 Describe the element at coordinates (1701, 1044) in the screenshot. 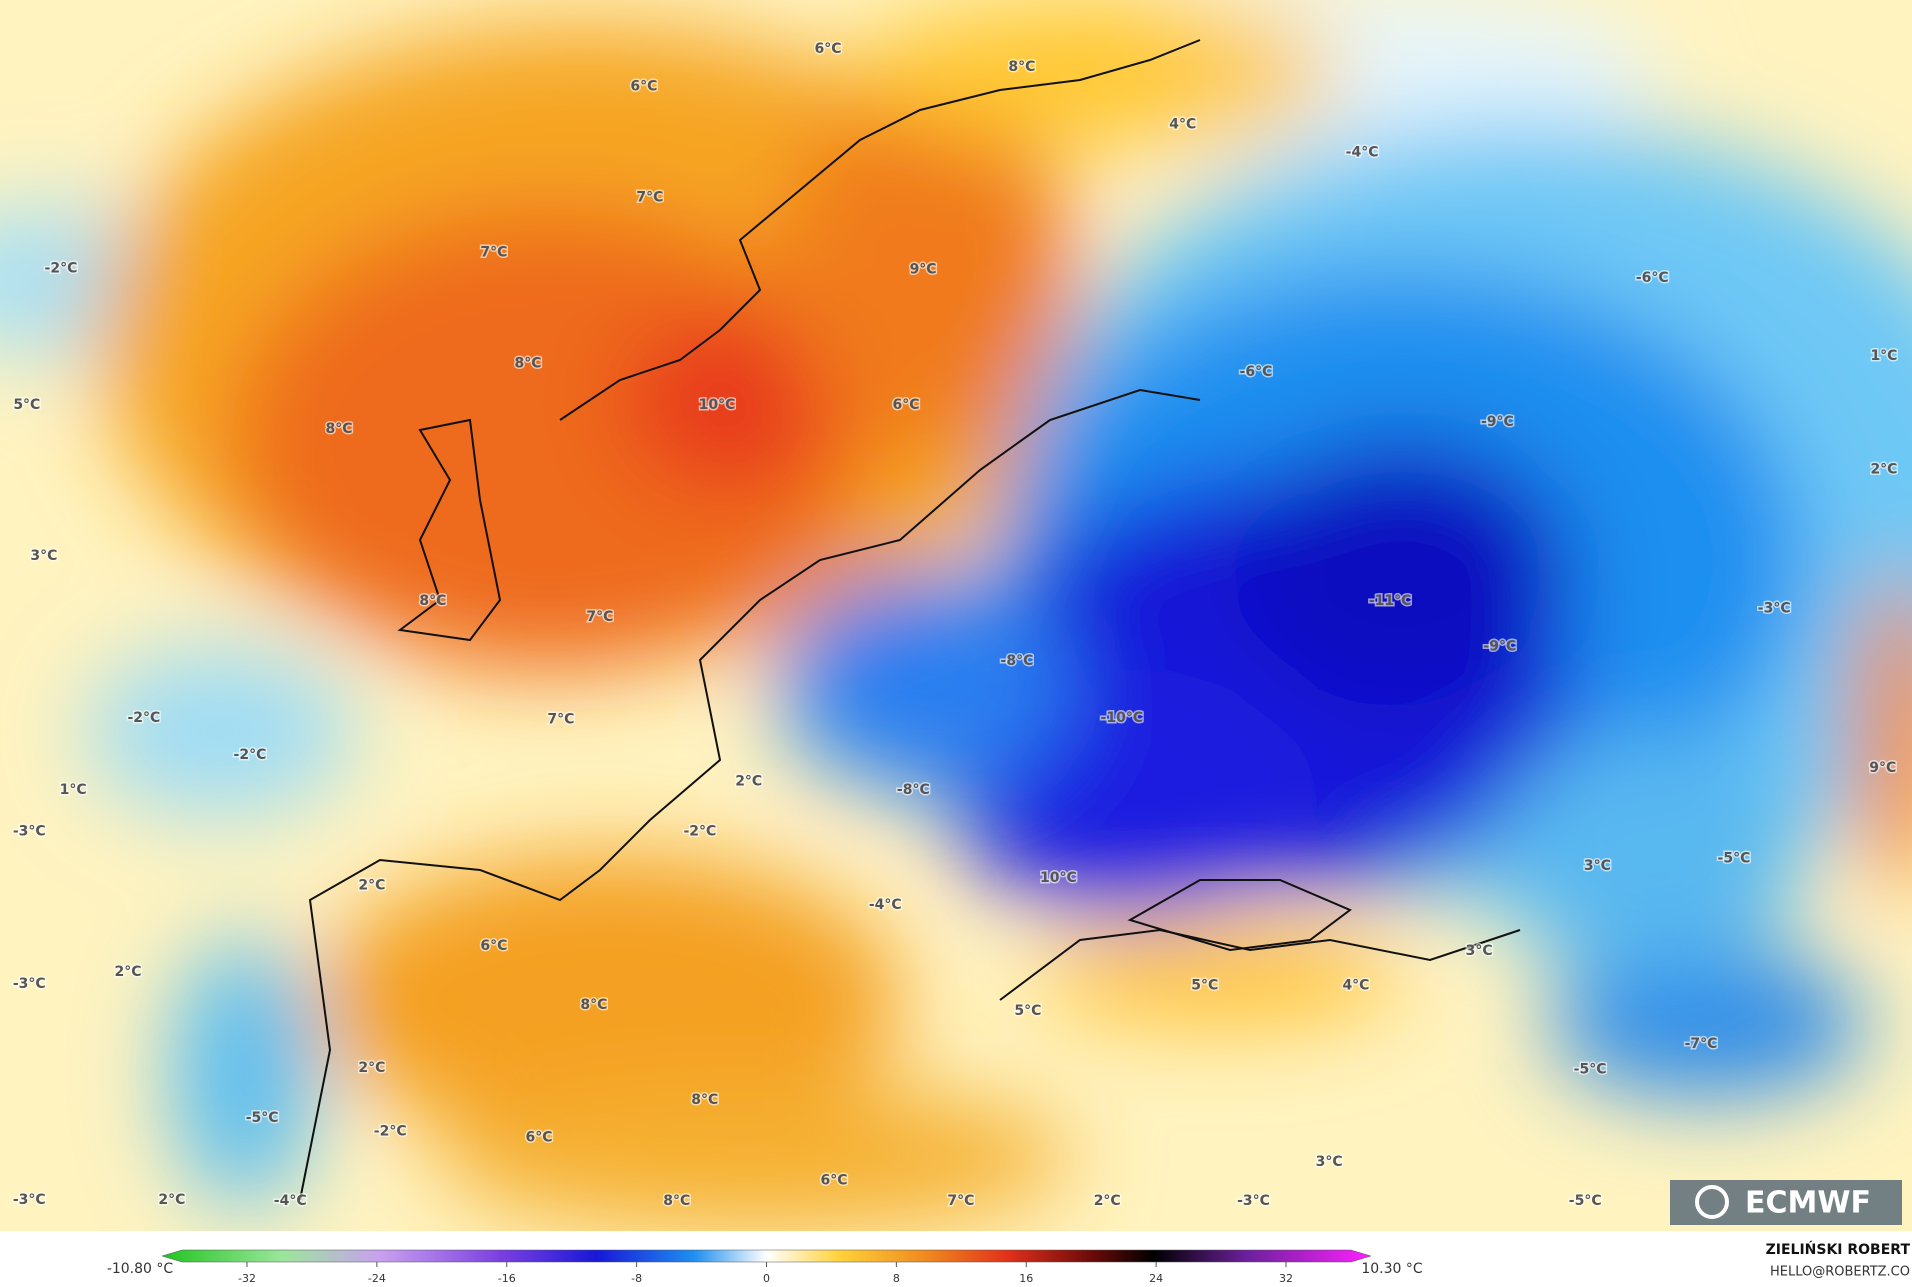

I see `temperature-label: -7°C` at that location.